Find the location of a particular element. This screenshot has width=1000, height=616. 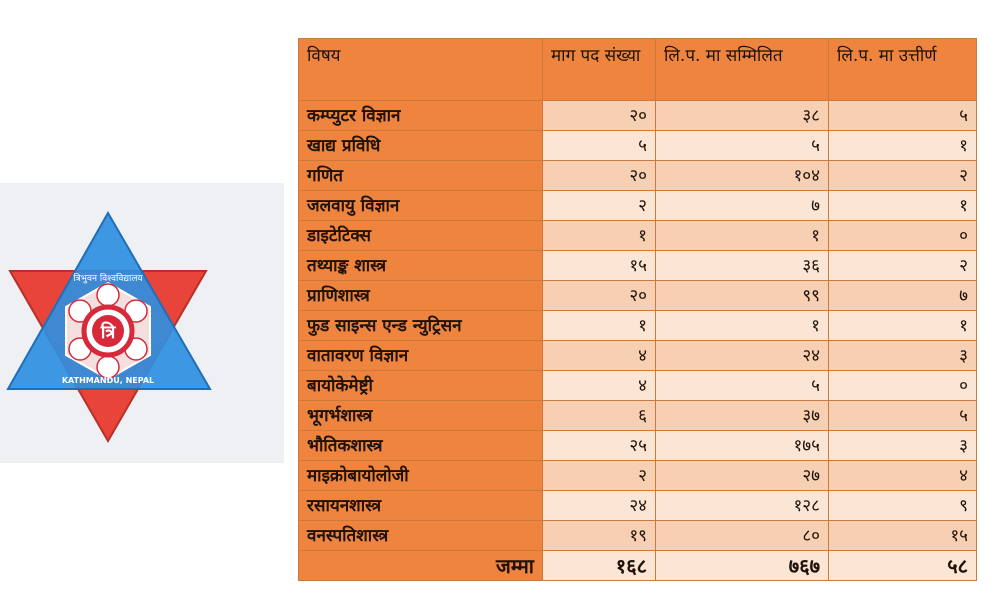

cell-exam-appeared: ३८ is located at coordinates (742, 115).